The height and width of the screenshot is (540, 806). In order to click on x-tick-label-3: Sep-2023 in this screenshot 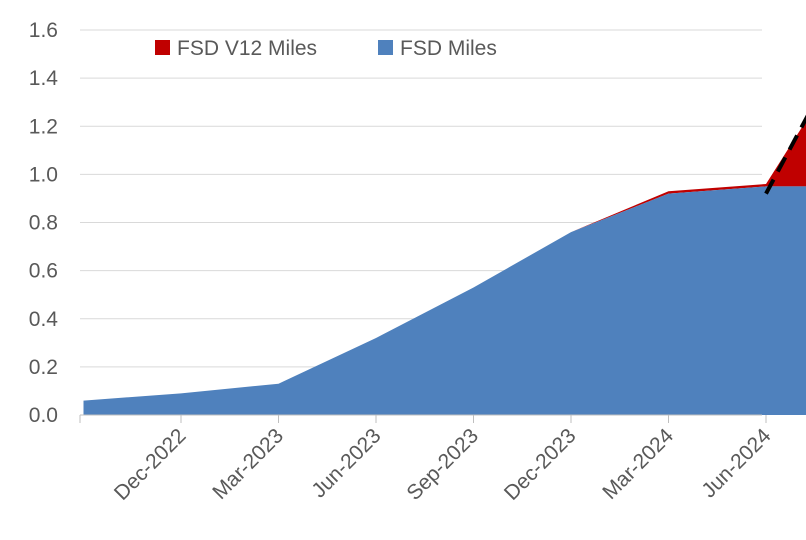, I will do `click(442, 464)`.